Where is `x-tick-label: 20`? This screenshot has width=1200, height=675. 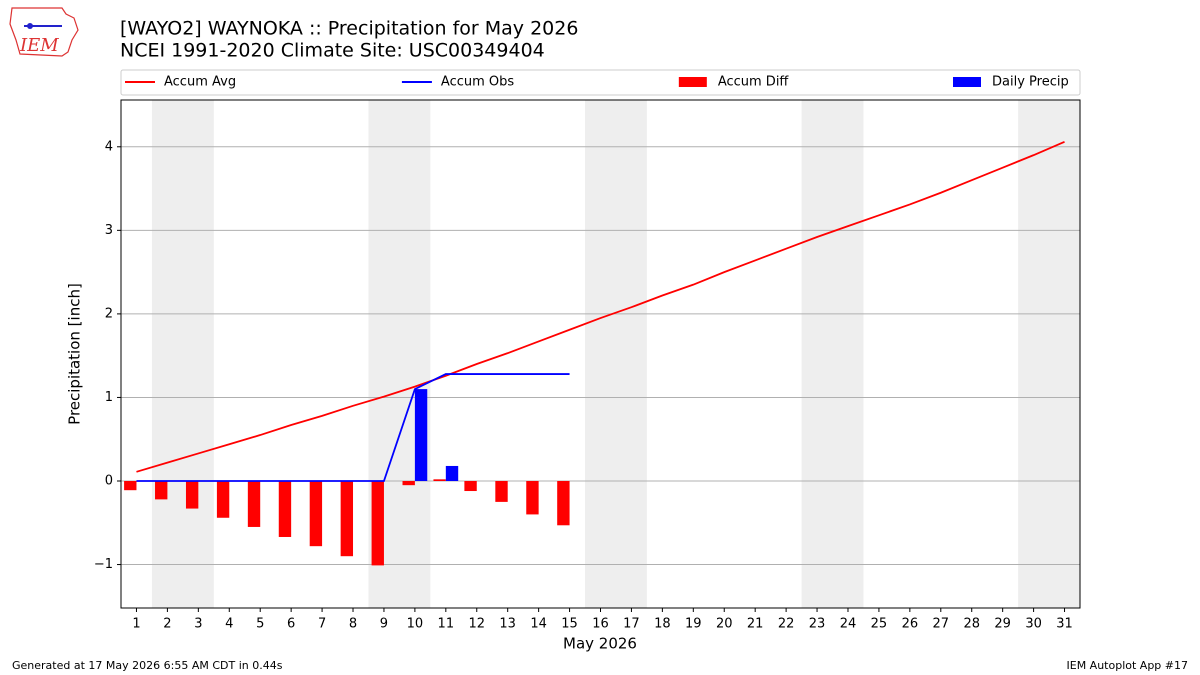 x-tick-label: 20 is located at coordinates (724, 624).